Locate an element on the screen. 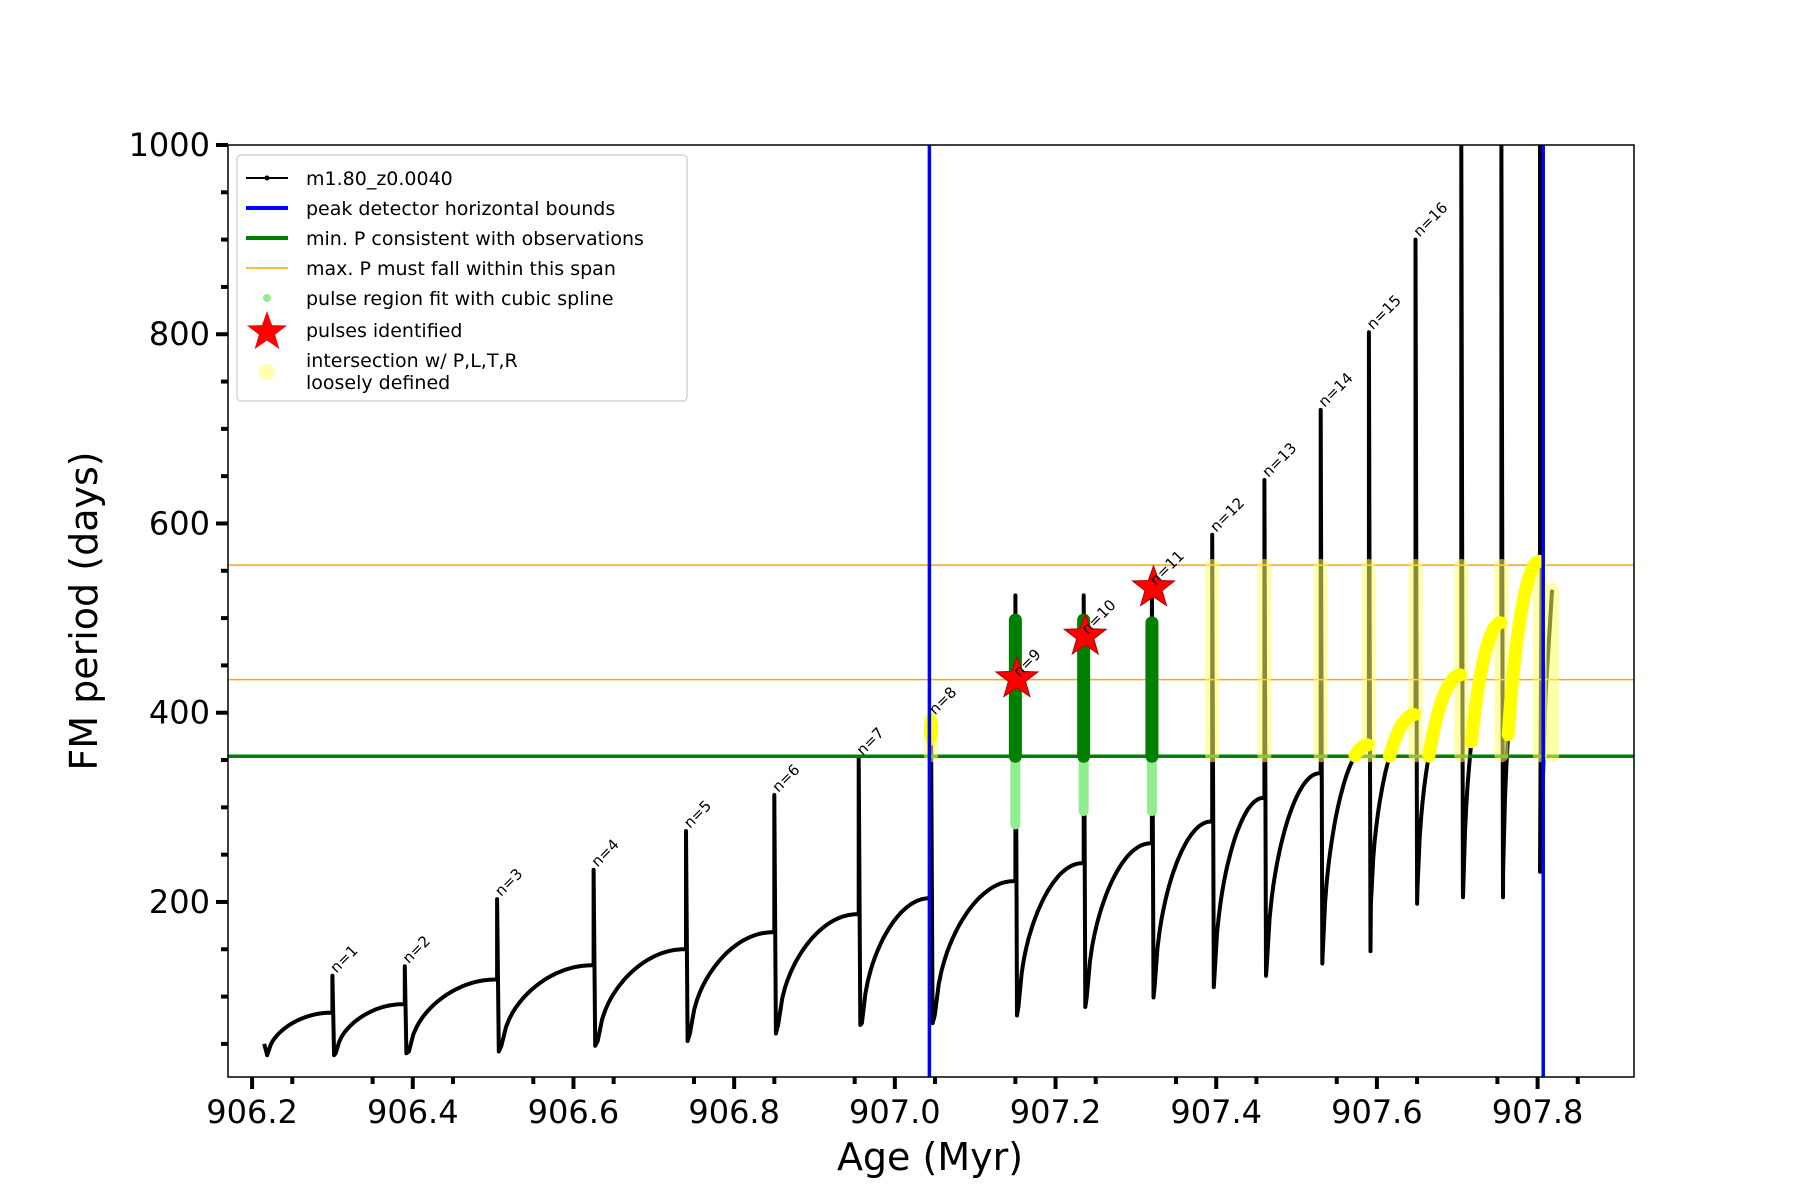  legend-label: min. P consistent with observations is located at coordinates (475, 239).